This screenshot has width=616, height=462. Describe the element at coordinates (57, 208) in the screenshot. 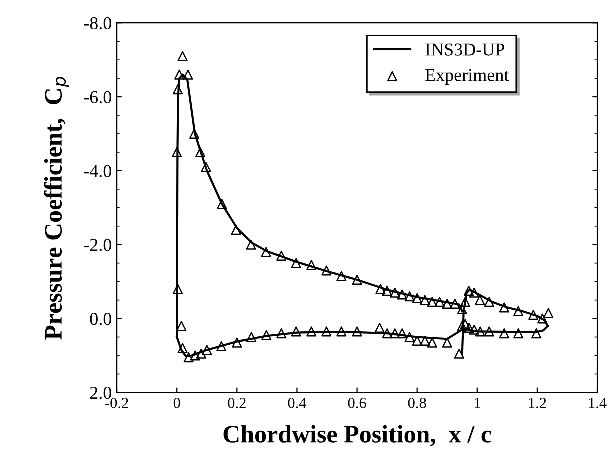

I see `y-axis-title: Pressure Coefficient, C$_{p}$` at that location.